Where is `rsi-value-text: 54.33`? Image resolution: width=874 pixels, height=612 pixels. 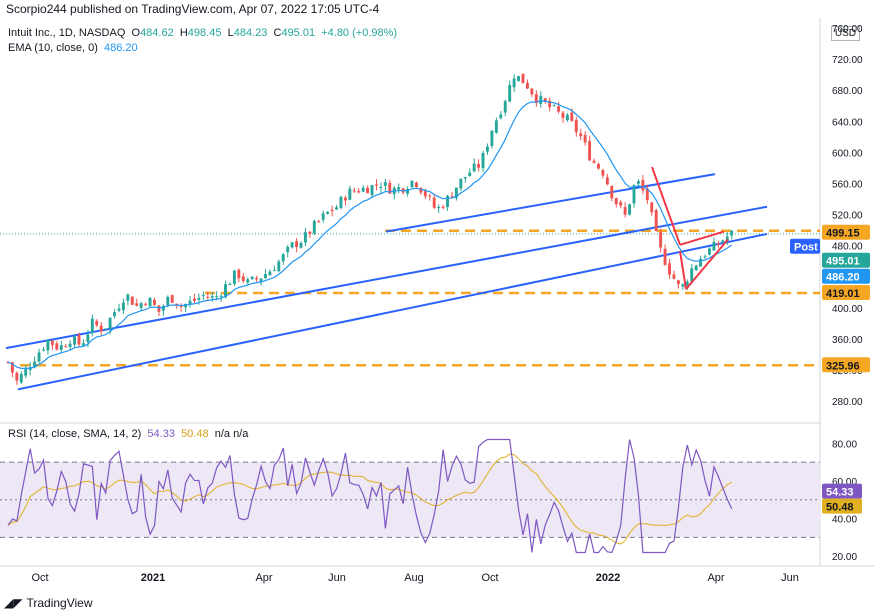 rsi-value-text: 54.33 is located at coordinates (840, 493).